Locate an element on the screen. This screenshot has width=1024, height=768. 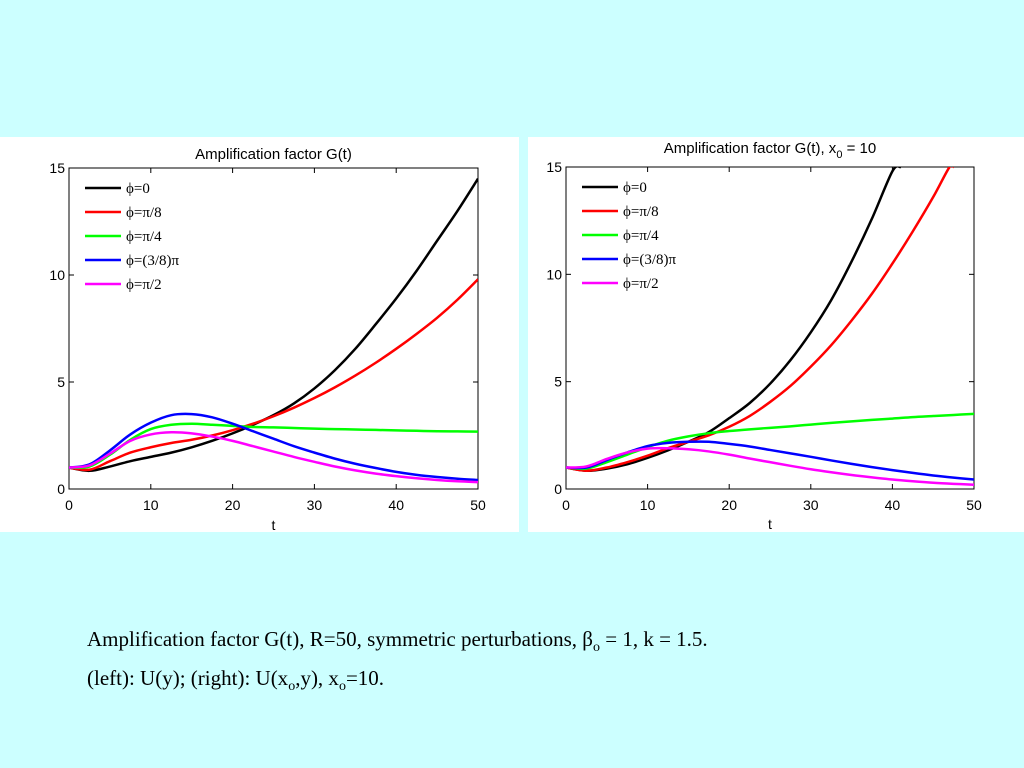
caption-text: ,y), x is located at coordinates (317, 678).